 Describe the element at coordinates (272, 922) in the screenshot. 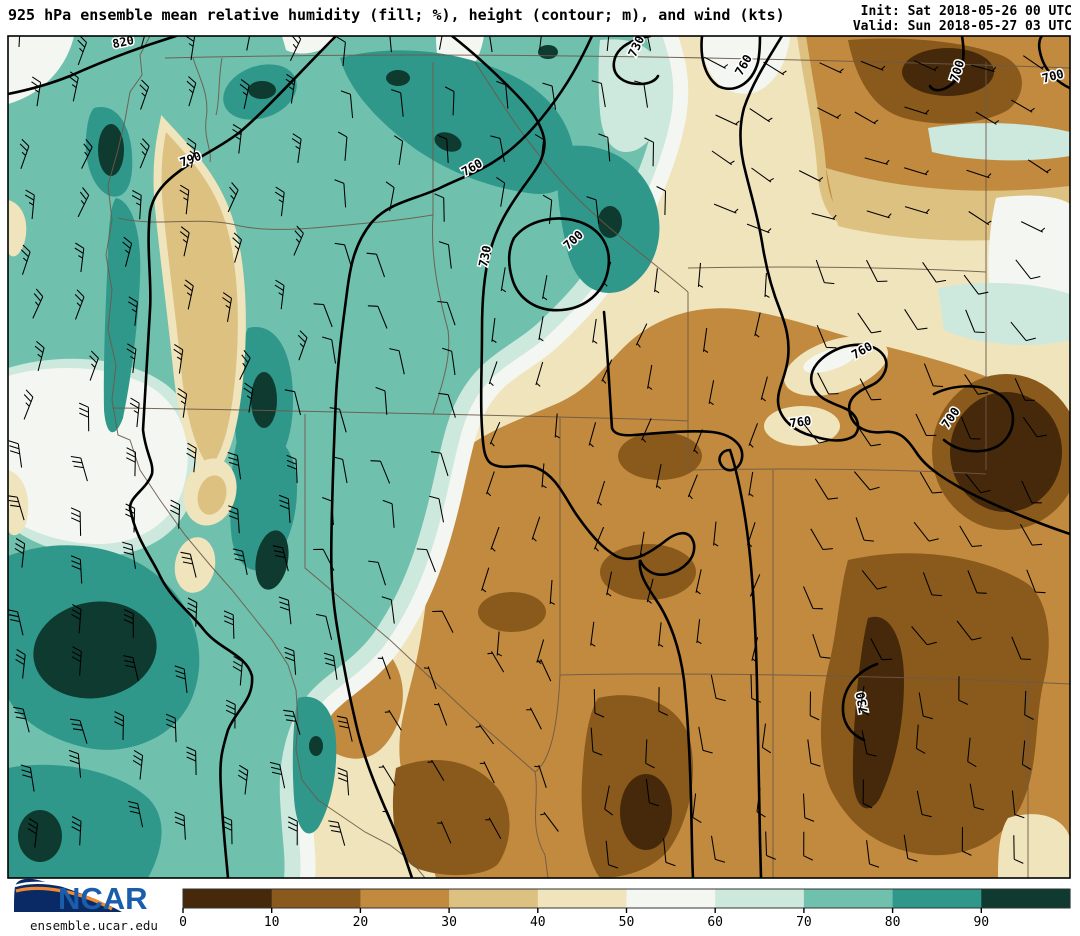

I see `colorbar-tick-label: 10` at that location.